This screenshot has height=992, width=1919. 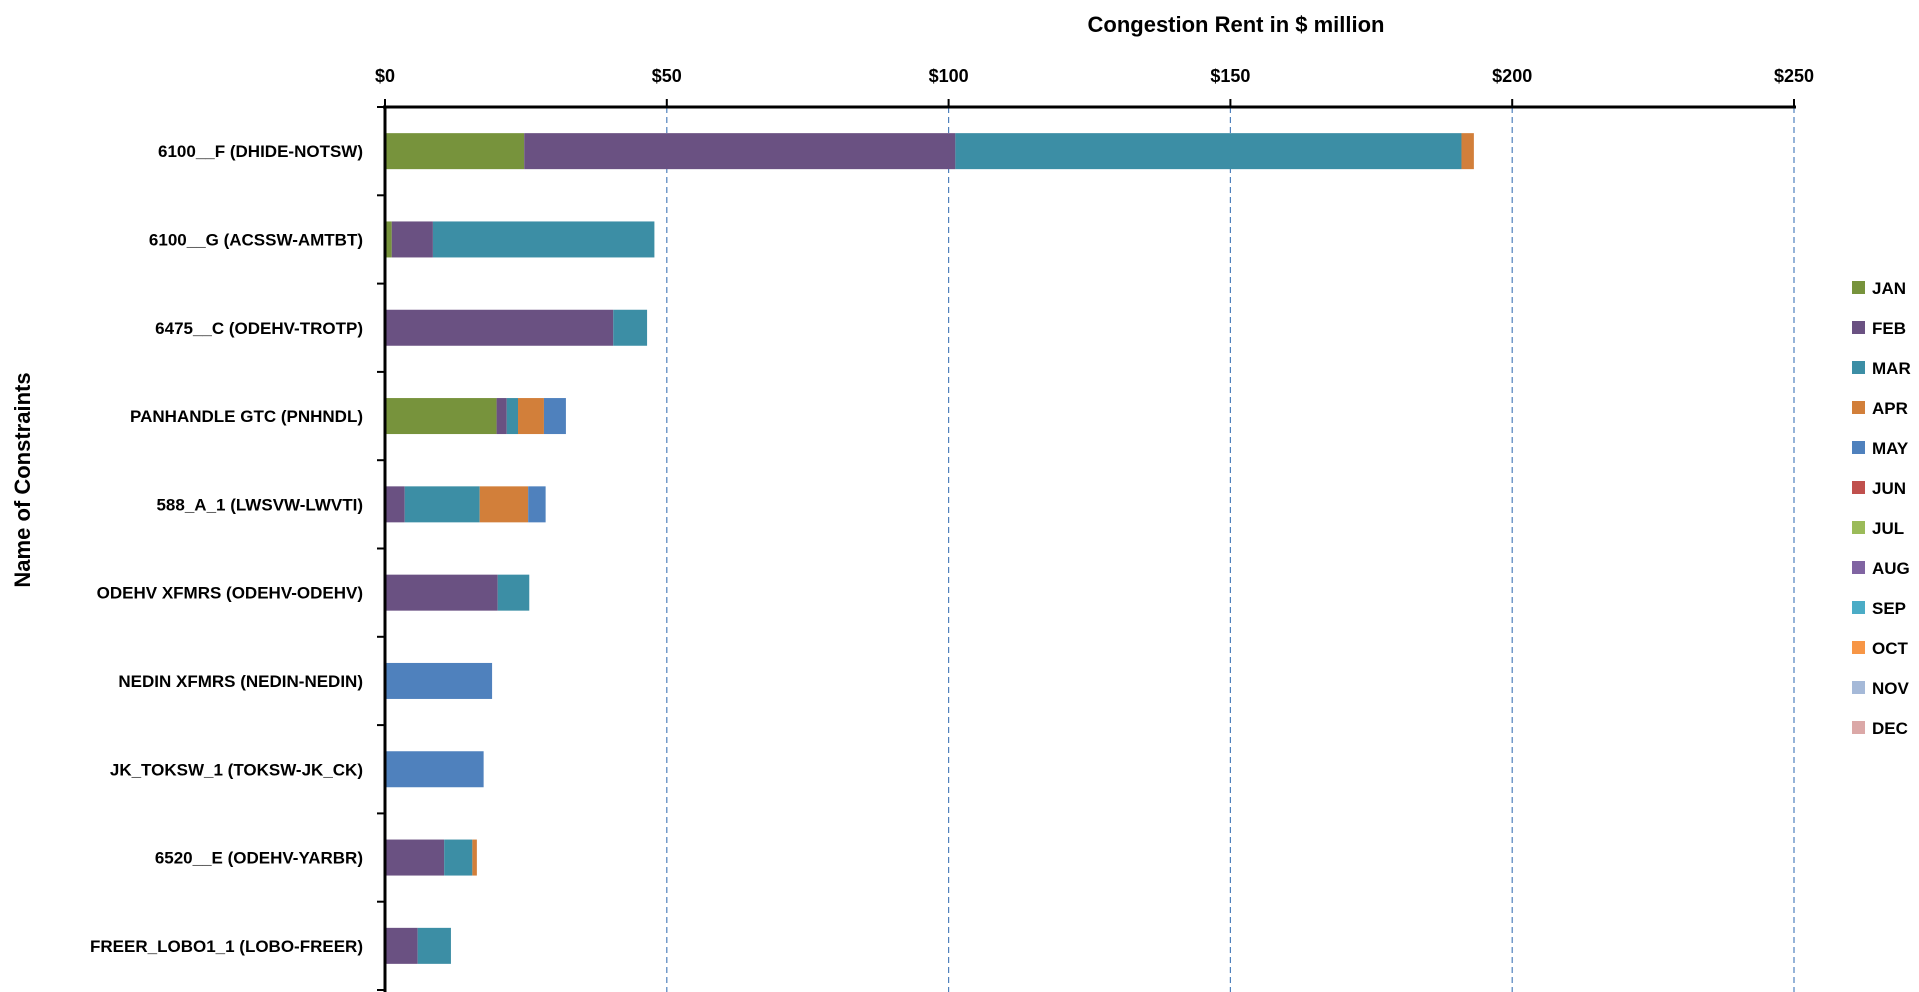 What do you see at coordinates (1890, 728) in the screenshot?
I see `legend-label: DEC` at bounding box center [1890, 728].